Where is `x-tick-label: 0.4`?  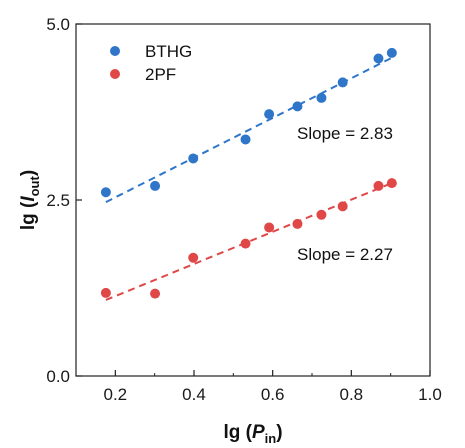 x-tick-label: 0.4 is located at coordinates (194, 394).